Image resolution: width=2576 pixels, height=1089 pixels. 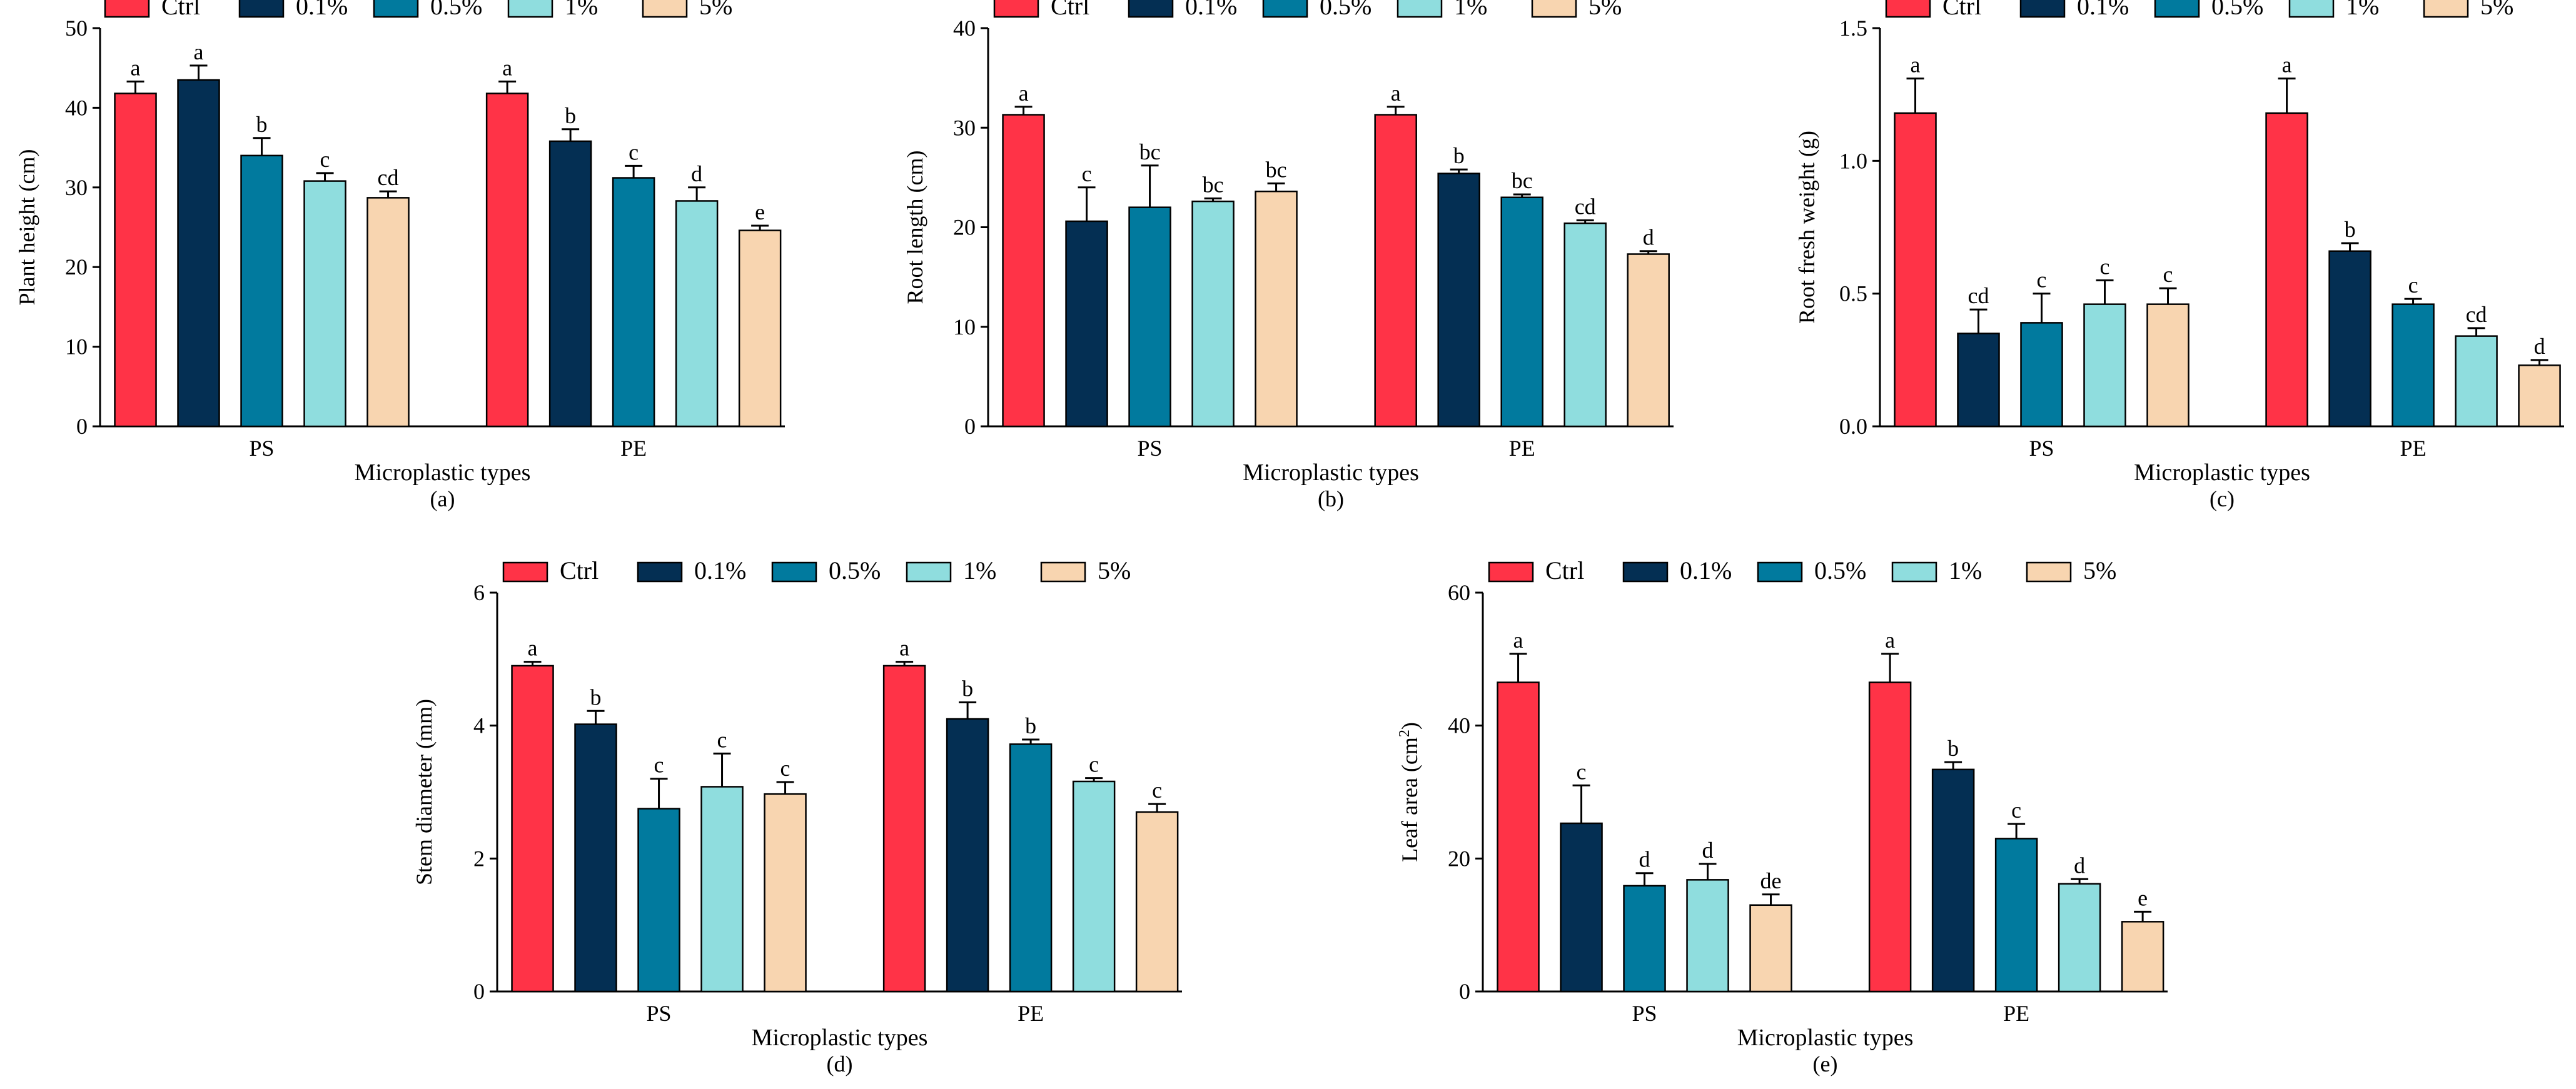 I want to click on significance-letter: bc, so click(x=1277, y=169).